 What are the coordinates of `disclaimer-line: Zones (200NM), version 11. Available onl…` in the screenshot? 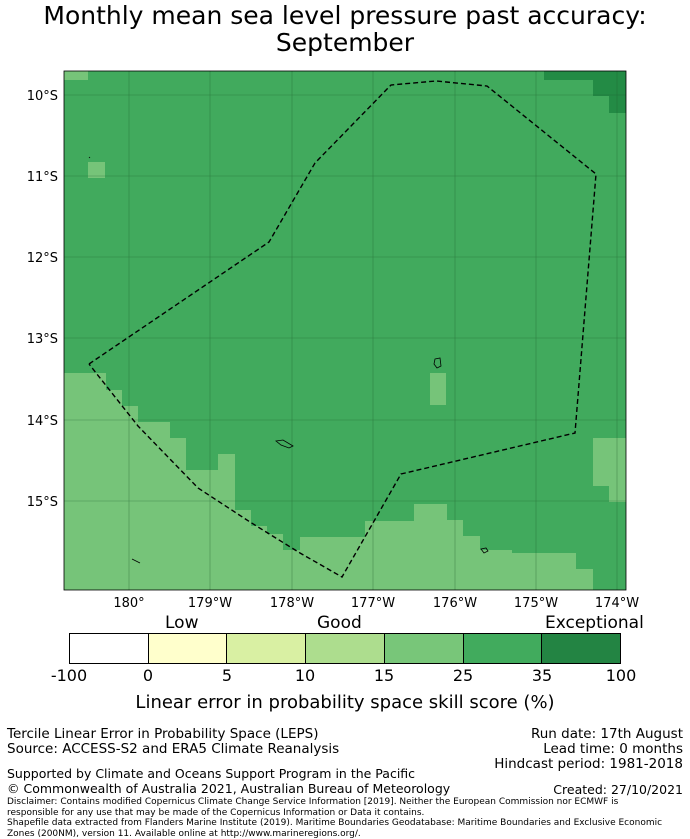 It's located at (184, 833).